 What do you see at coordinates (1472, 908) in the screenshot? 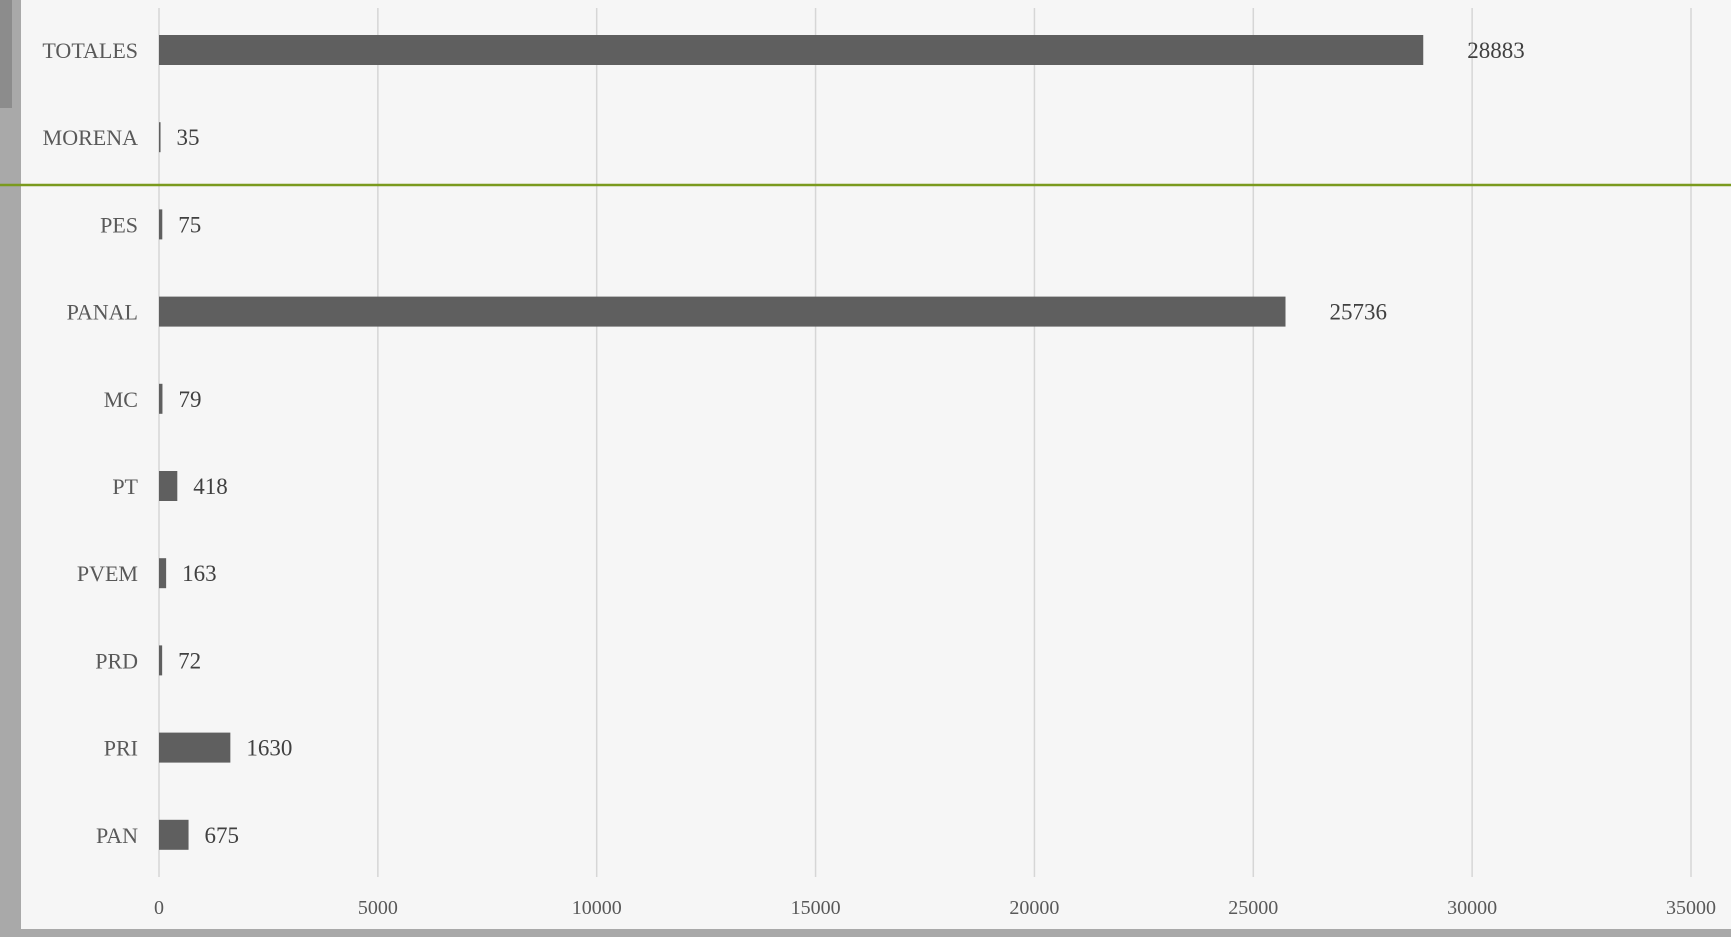
I see `x-tick-label: 30000` at bounding box center [1472, 908].